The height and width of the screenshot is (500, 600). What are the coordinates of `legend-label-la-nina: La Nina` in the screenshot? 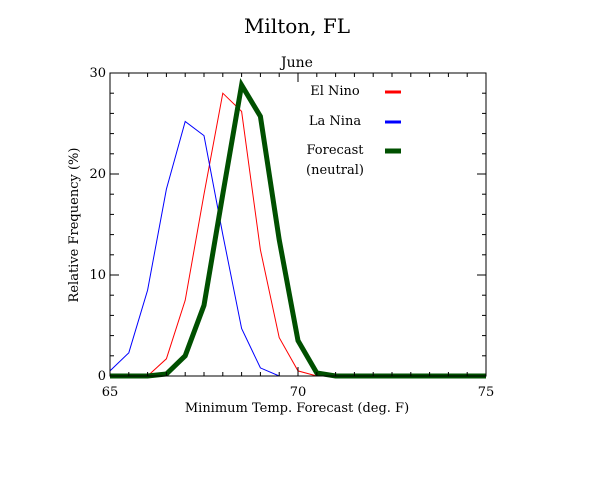 It's located at (335, 121).